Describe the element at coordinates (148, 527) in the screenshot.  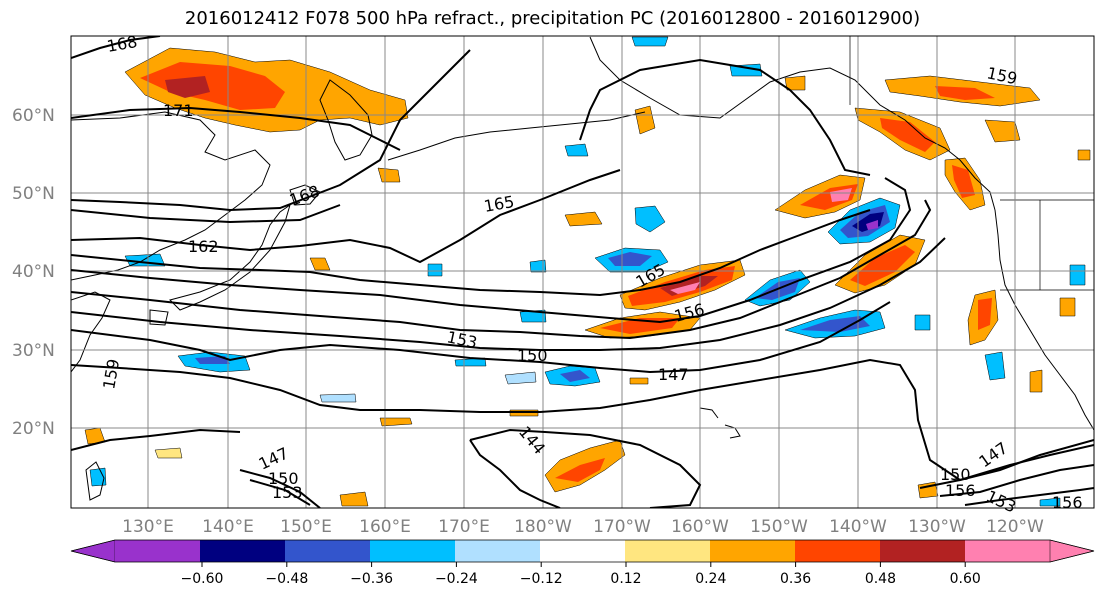
I see `lon-label: 130°E` at that location.